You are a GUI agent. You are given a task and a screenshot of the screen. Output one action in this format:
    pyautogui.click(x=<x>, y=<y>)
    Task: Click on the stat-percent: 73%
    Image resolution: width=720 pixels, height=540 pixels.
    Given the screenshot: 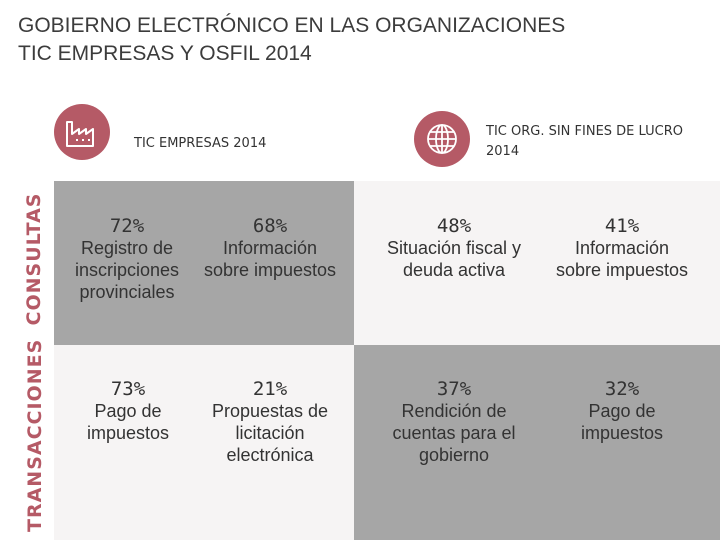 What is the action you would take?
    pyautogui.click(x=128, y=389)
    